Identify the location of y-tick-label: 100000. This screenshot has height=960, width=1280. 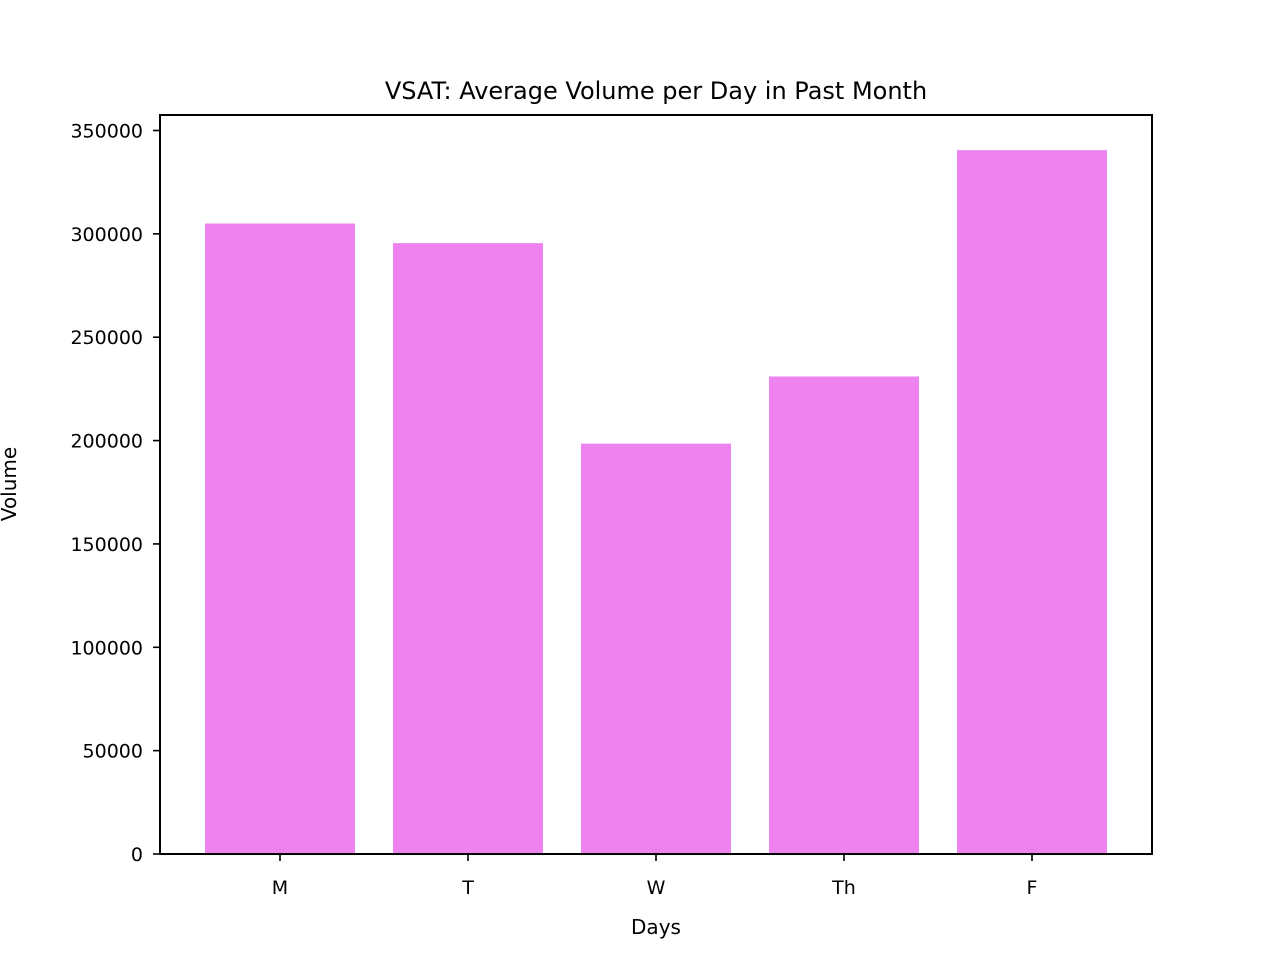
(106, 648).